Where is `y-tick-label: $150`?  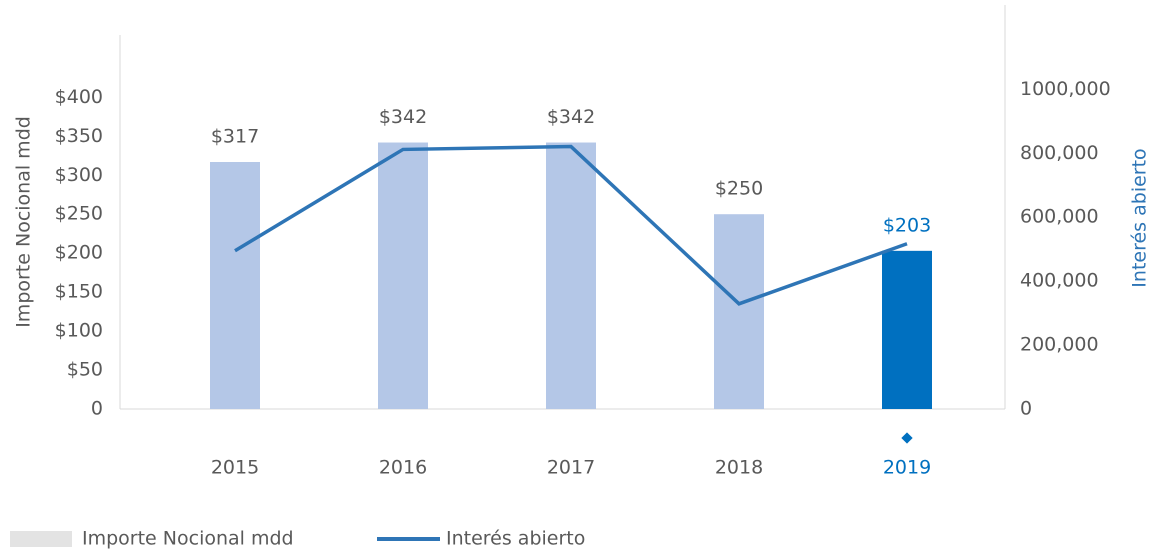
y-tick-label: $150 is located at coordinates (79, 292).